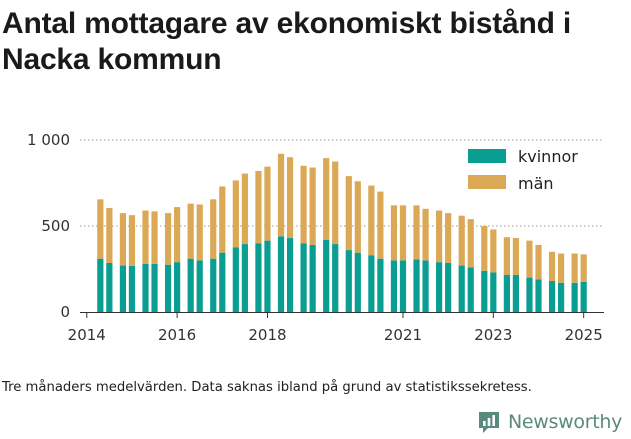  What do you see at coordinates (536, 183) in the screenshot?
I see `legend-label-man: män` at bounding box center [536, 183].